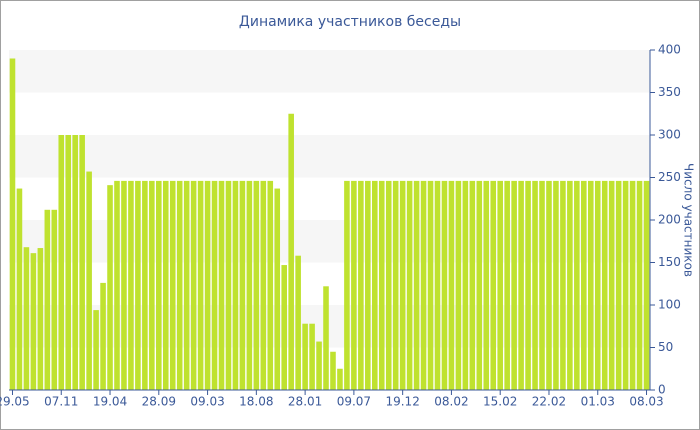  I want to click on x-tick-label: 09.07, so click(354, 402).